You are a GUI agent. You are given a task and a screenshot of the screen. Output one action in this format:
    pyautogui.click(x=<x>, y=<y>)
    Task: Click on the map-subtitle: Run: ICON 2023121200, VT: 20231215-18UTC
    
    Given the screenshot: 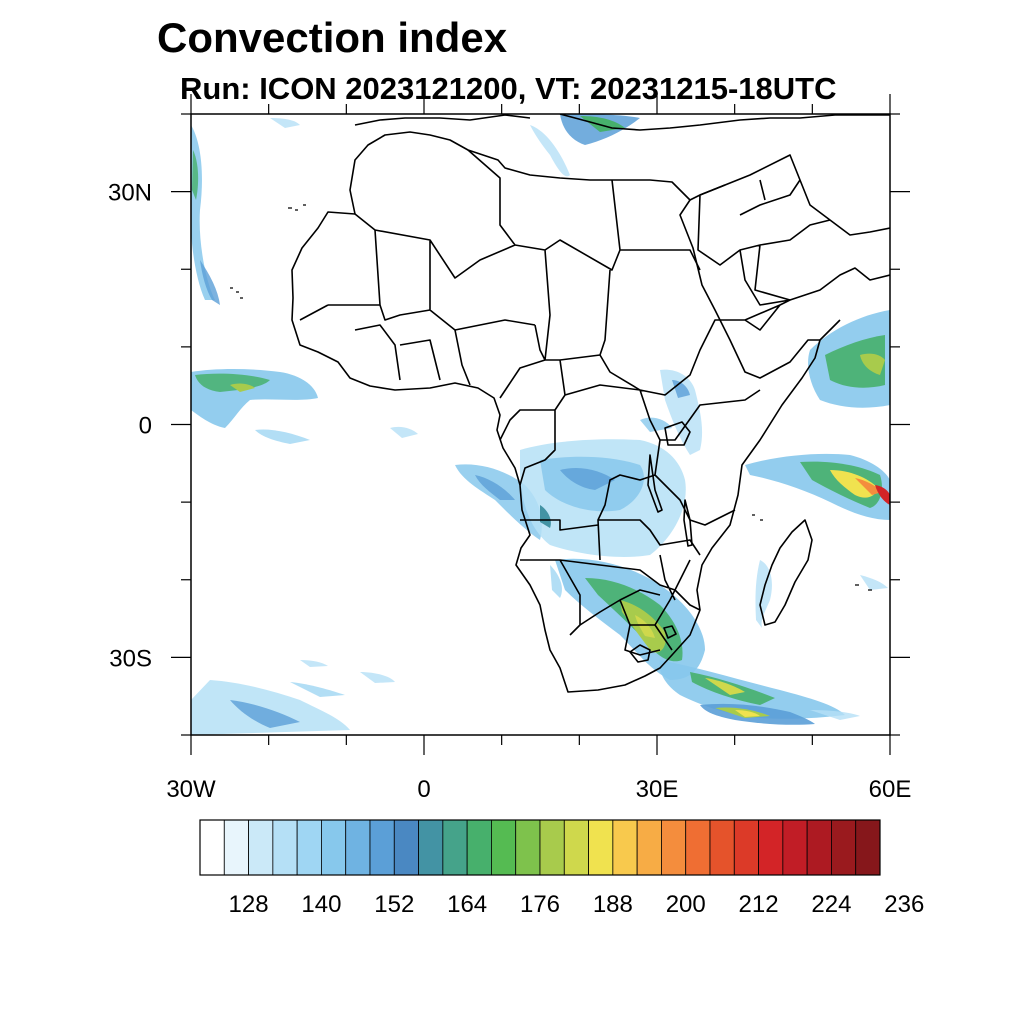 What is the action you would take?
    pyautogui.click(x=508, y=88)
    